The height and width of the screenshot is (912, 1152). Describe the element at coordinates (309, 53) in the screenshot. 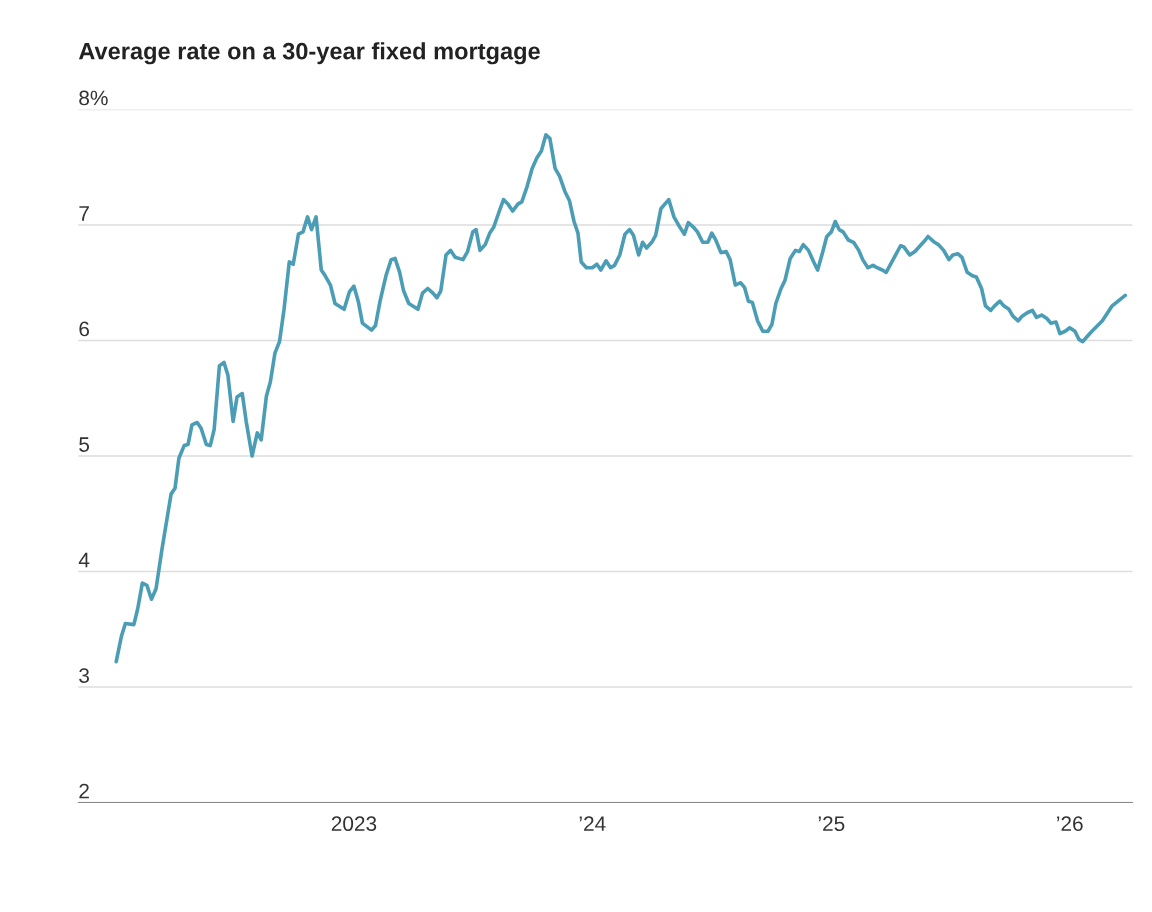

I see `chart-title: Average rate on a 30-year fixed mortgage` at that location.